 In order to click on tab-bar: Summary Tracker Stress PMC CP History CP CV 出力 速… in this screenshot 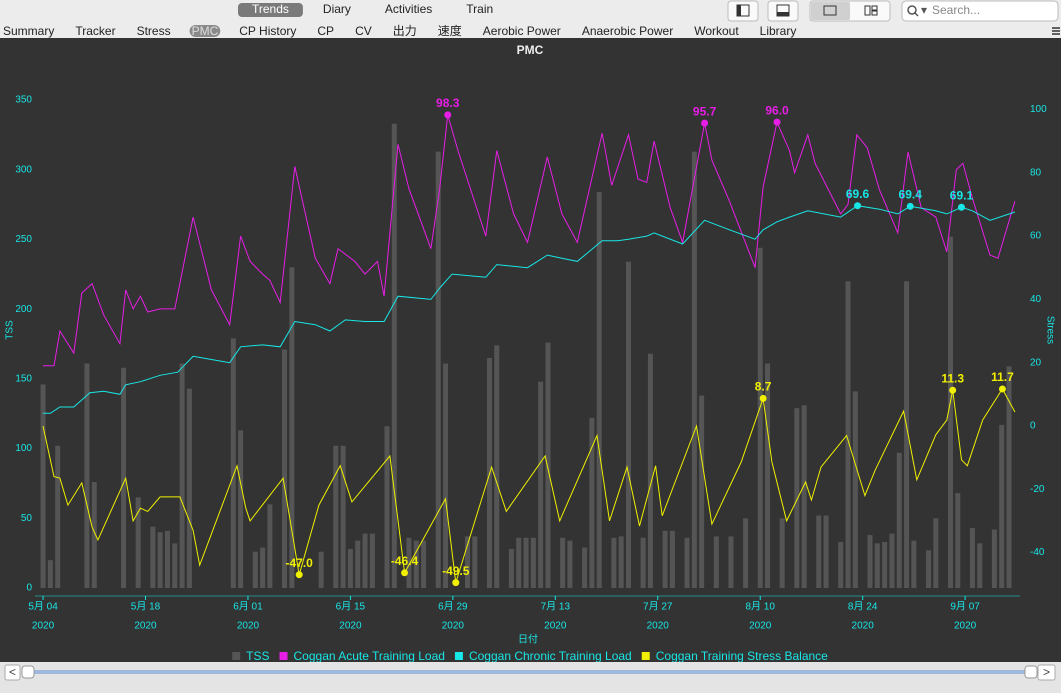, I will do `click(399, 30)`.